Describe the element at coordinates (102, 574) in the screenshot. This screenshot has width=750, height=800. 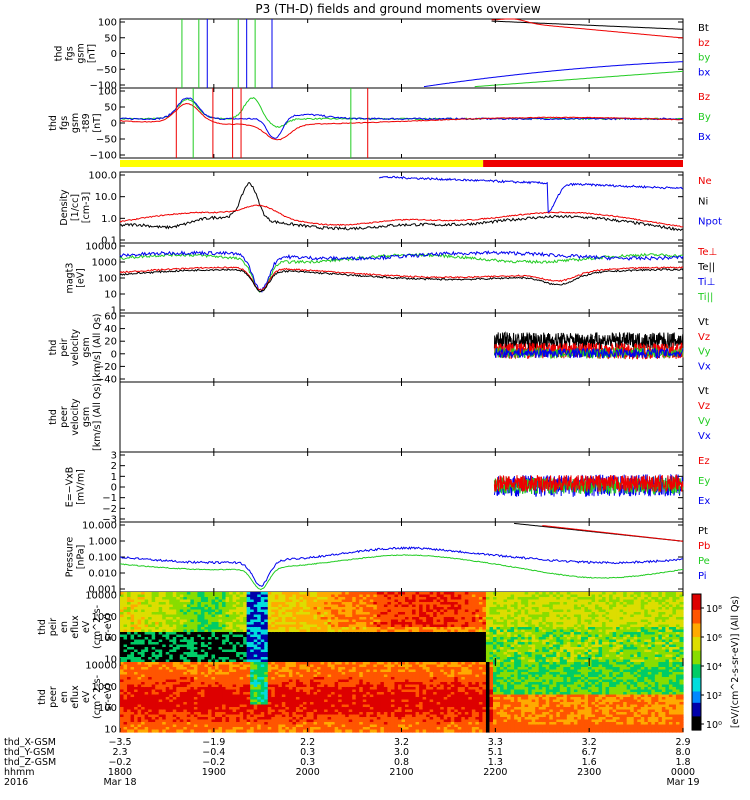
I see `y-tick-label: 0.010` at that location.